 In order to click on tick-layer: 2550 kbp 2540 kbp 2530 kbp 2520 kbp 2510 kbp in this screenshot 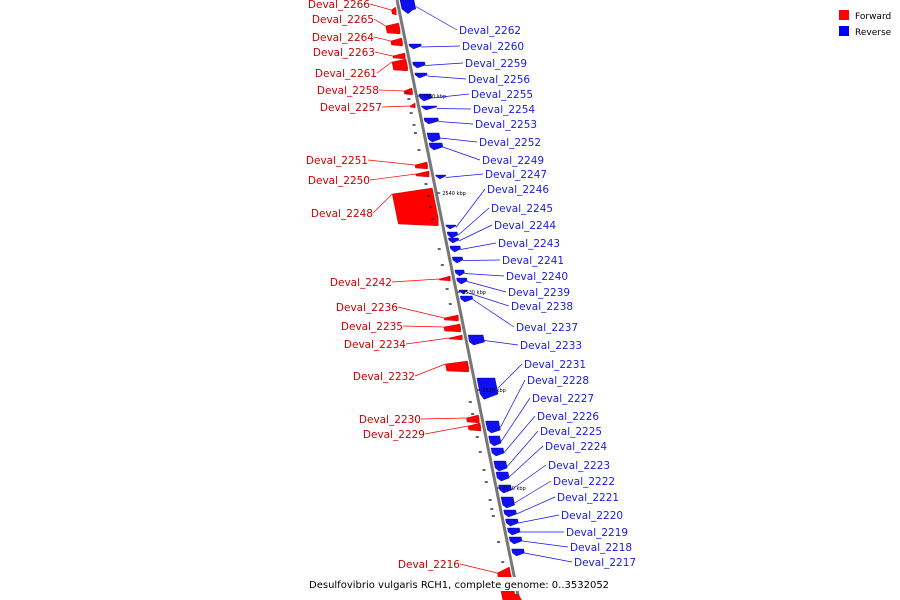, I will do `click(466, 327)`.